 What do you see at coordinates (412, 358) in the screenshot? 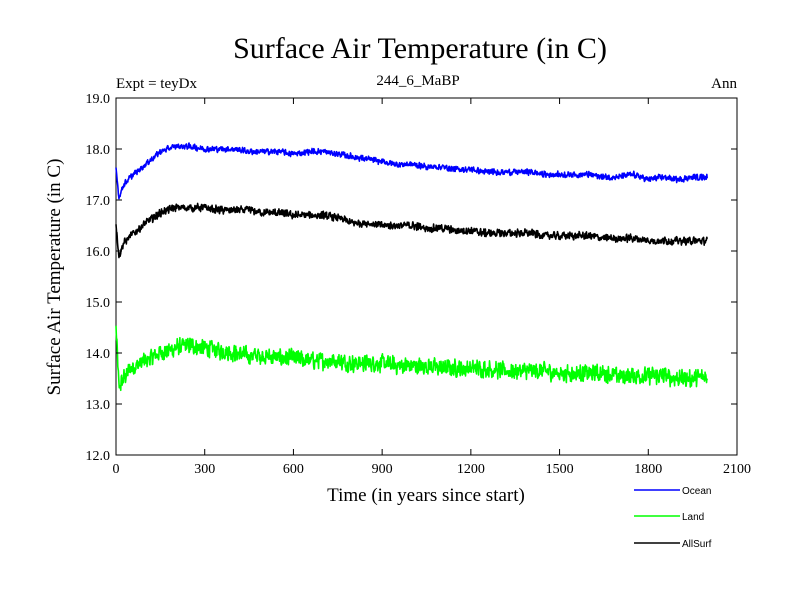
I see `series-line-land` at bounding box center [412, 358].